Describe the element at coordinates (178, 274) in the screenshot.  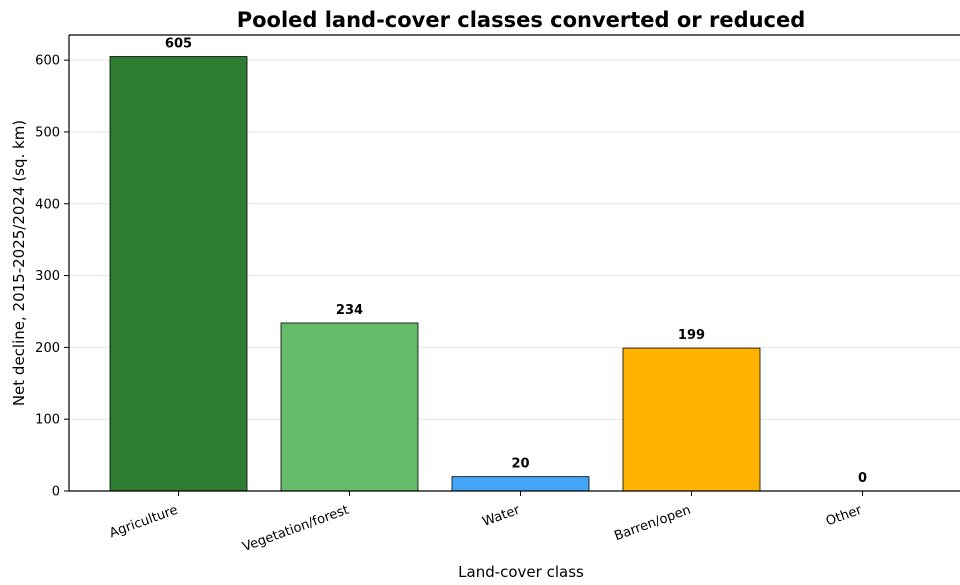
I see `bar-agriculture` at that location.